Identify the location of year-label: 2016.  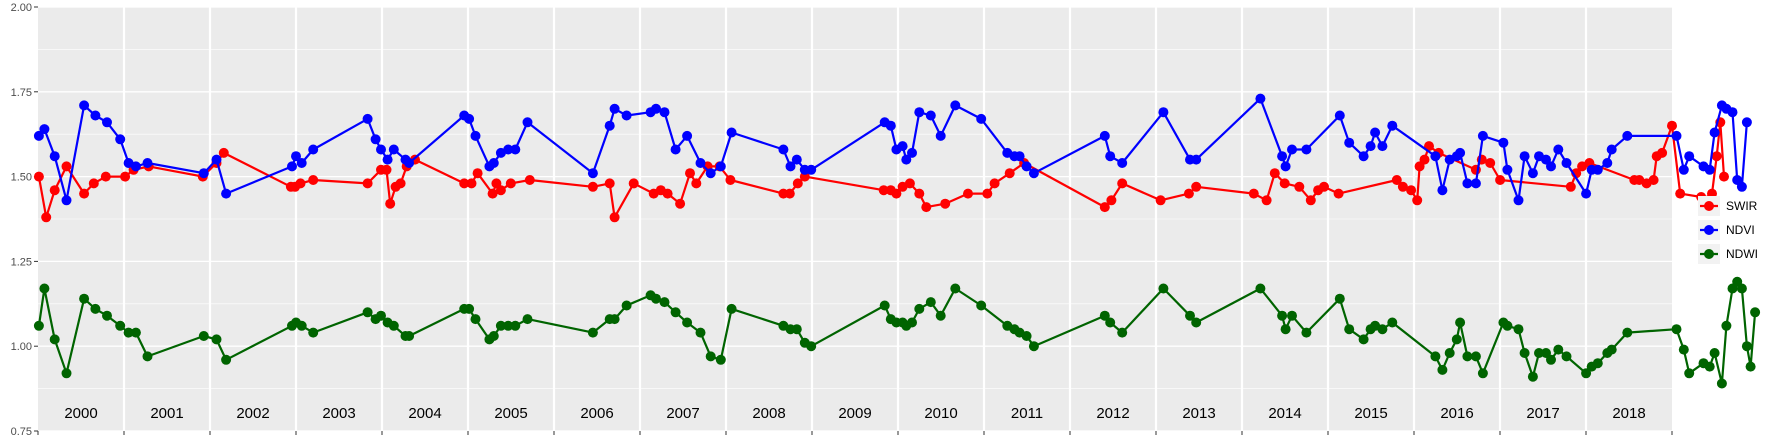
(1456, 413).